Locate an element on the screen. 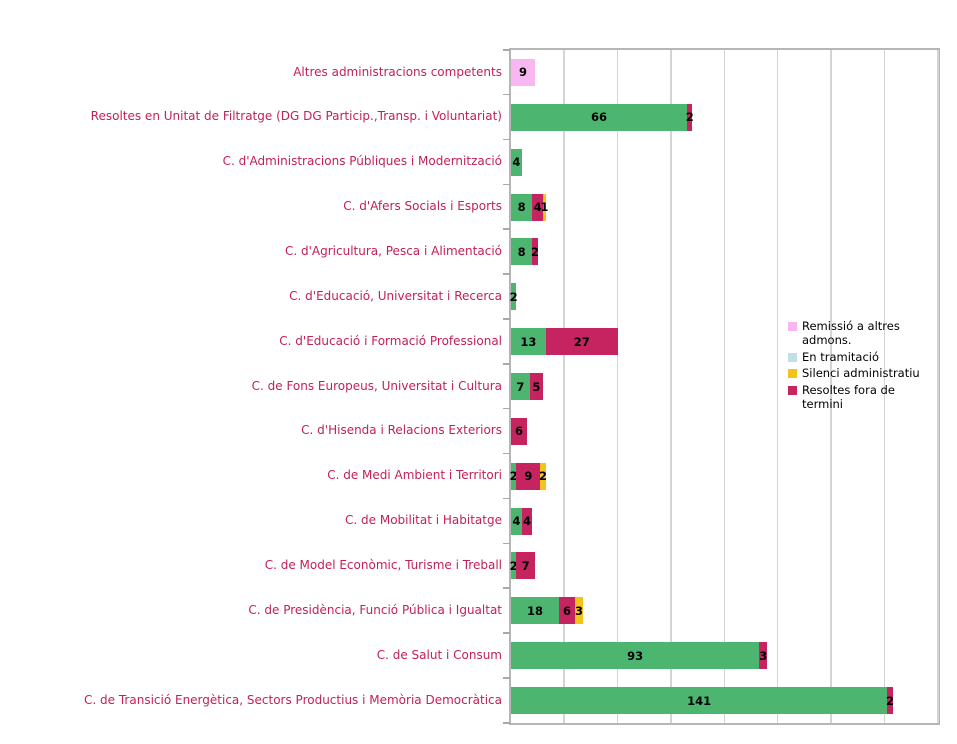 The width and height of the screenshot is (957, 744). bar-segment: 9 is located at coordinates (523, 72).